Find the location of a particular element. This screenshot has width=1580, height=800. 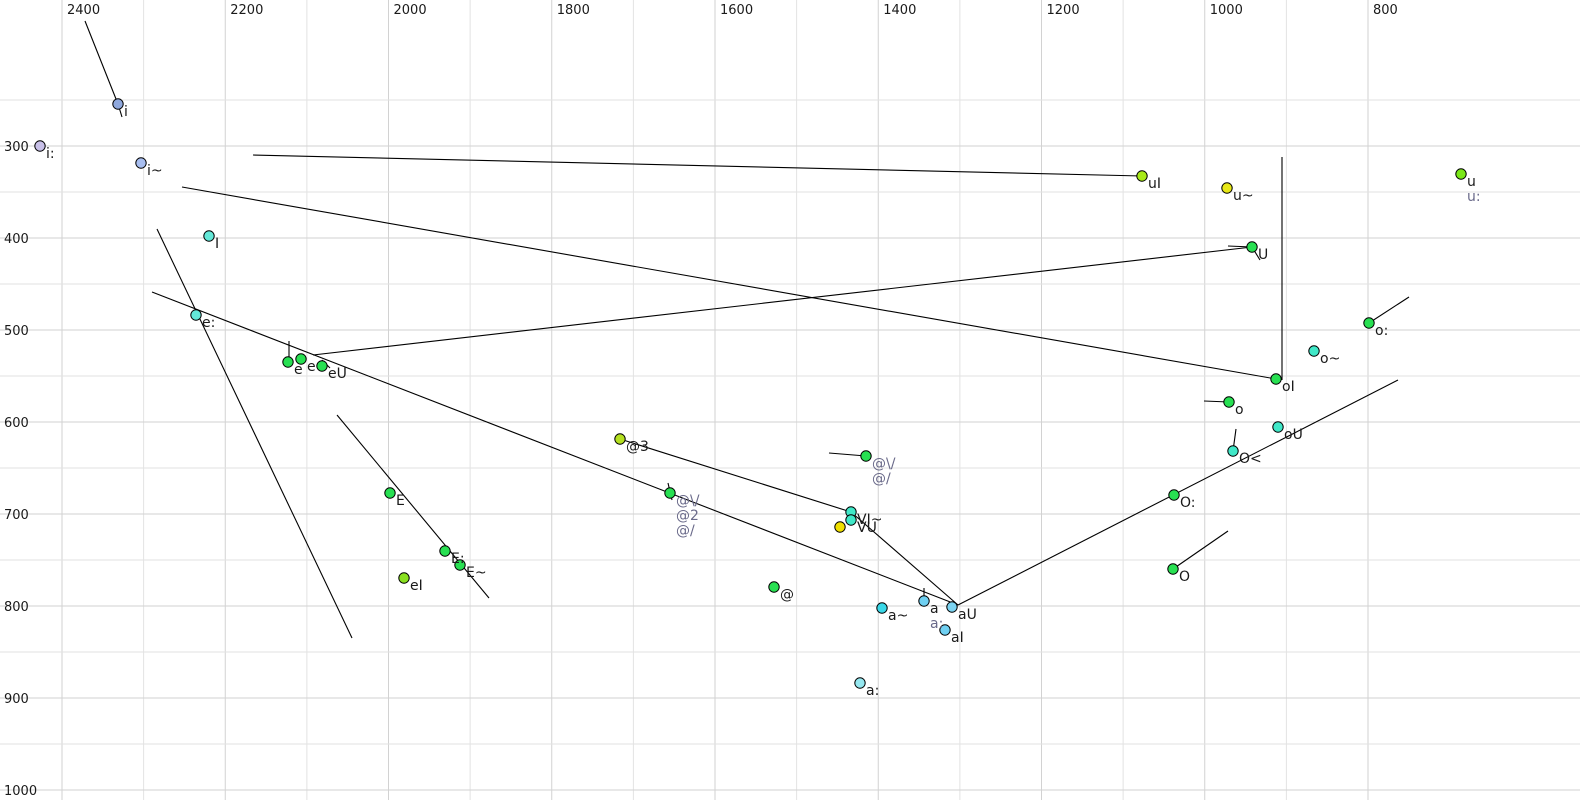

vowel-label: E~ is located at coordinates (476, 573).